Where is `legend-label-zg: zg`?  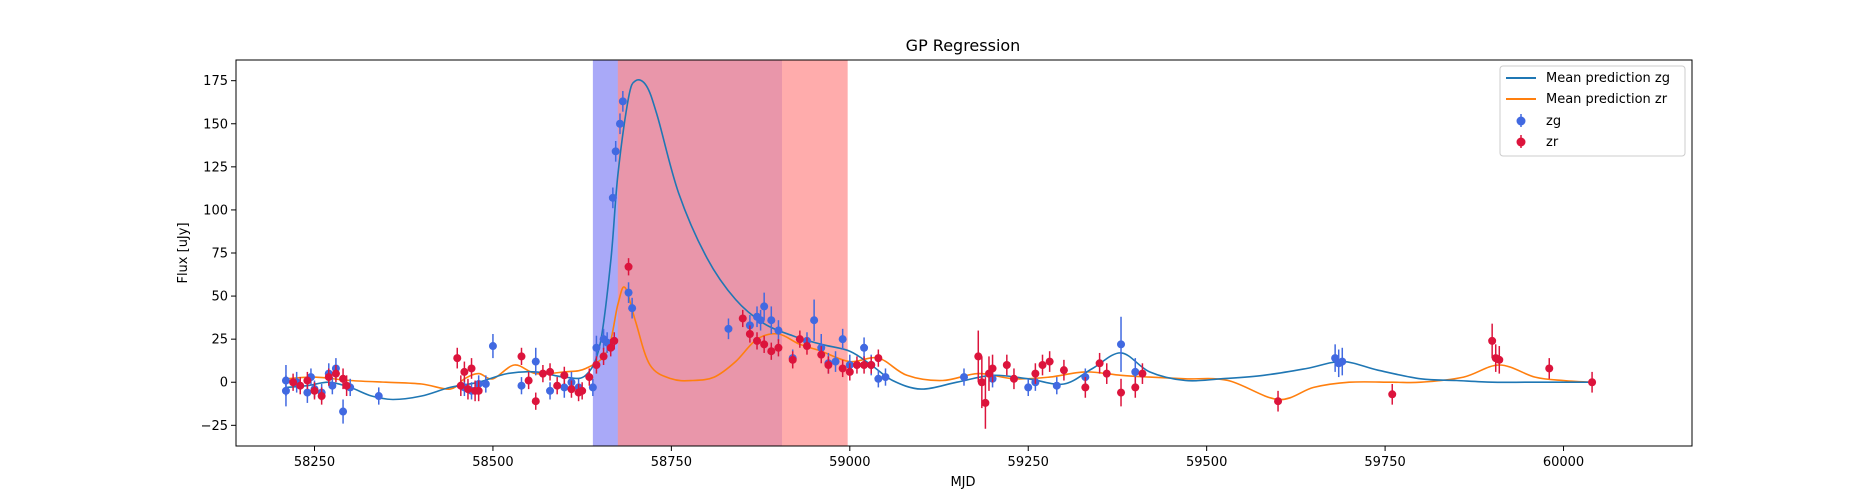
legend-label-zg: zg is located at coordinates (1553, 121).